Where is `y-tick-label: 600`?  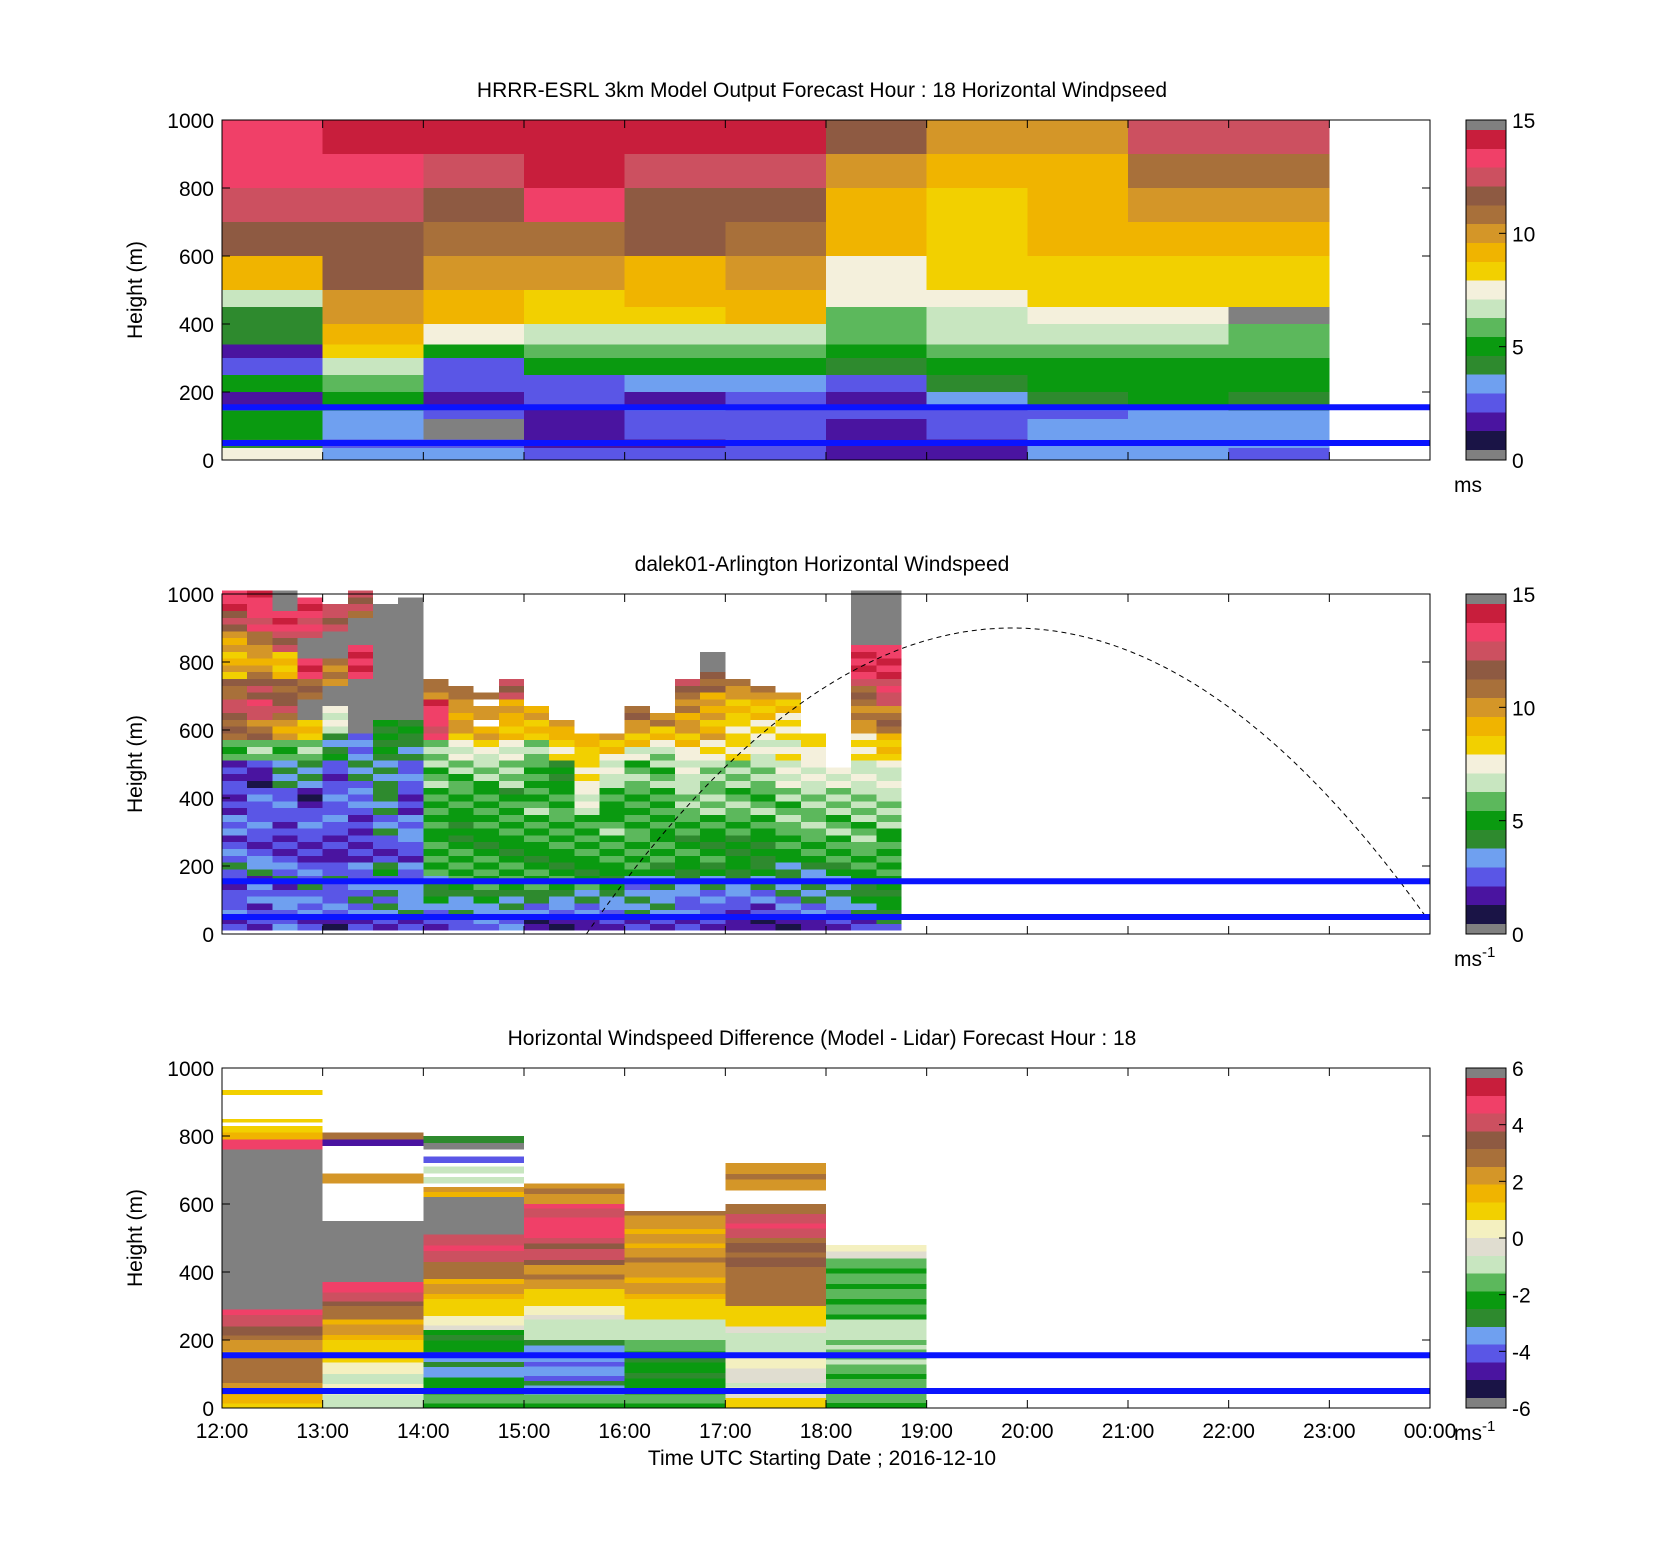 y-tick-label: 600 is located at coordinates (196, 1205).